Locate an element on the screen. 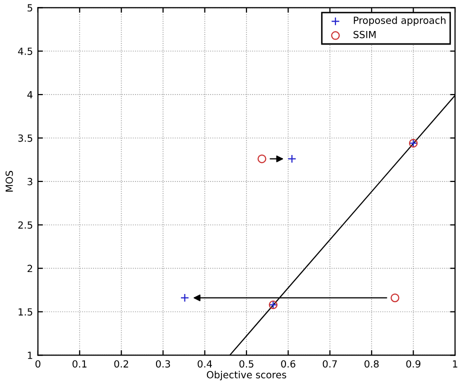 The width and height of the screenshot is (474, 384). legend-label: SSIM is located at coordinates (365, 34).